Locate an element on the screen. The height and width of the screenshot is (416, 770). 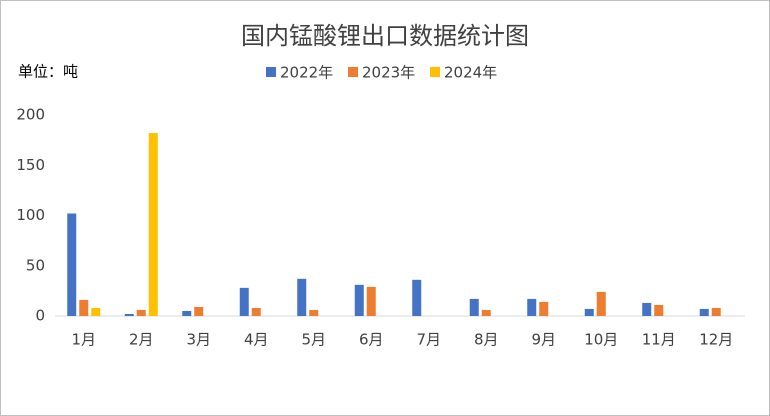
x-tick-label: 9月 is located at coordinates (543, 340).